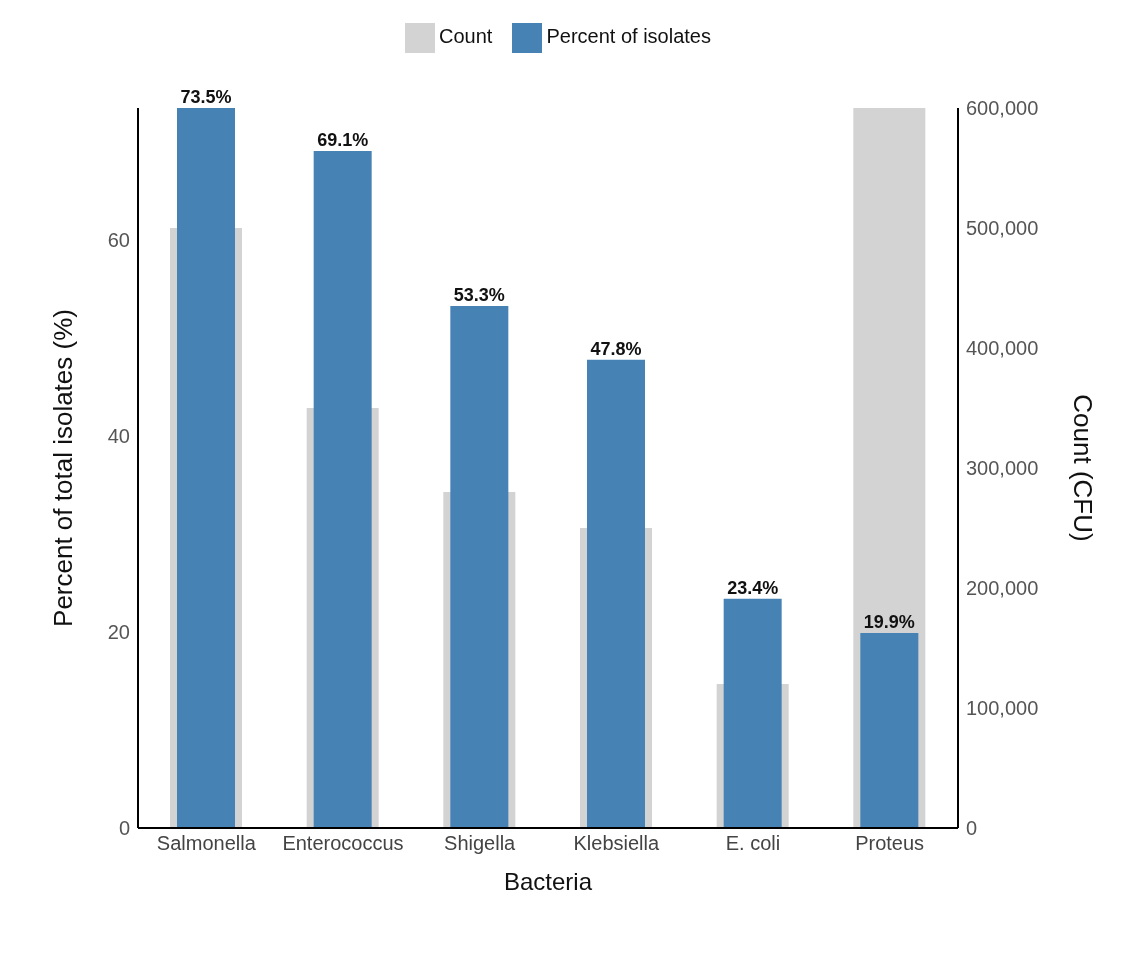 The height and width of the screenshot is (958, 1146). Describe the element at coordinates (343, 140) in the screenshot. I see `data-label: 69.1%` at that location.